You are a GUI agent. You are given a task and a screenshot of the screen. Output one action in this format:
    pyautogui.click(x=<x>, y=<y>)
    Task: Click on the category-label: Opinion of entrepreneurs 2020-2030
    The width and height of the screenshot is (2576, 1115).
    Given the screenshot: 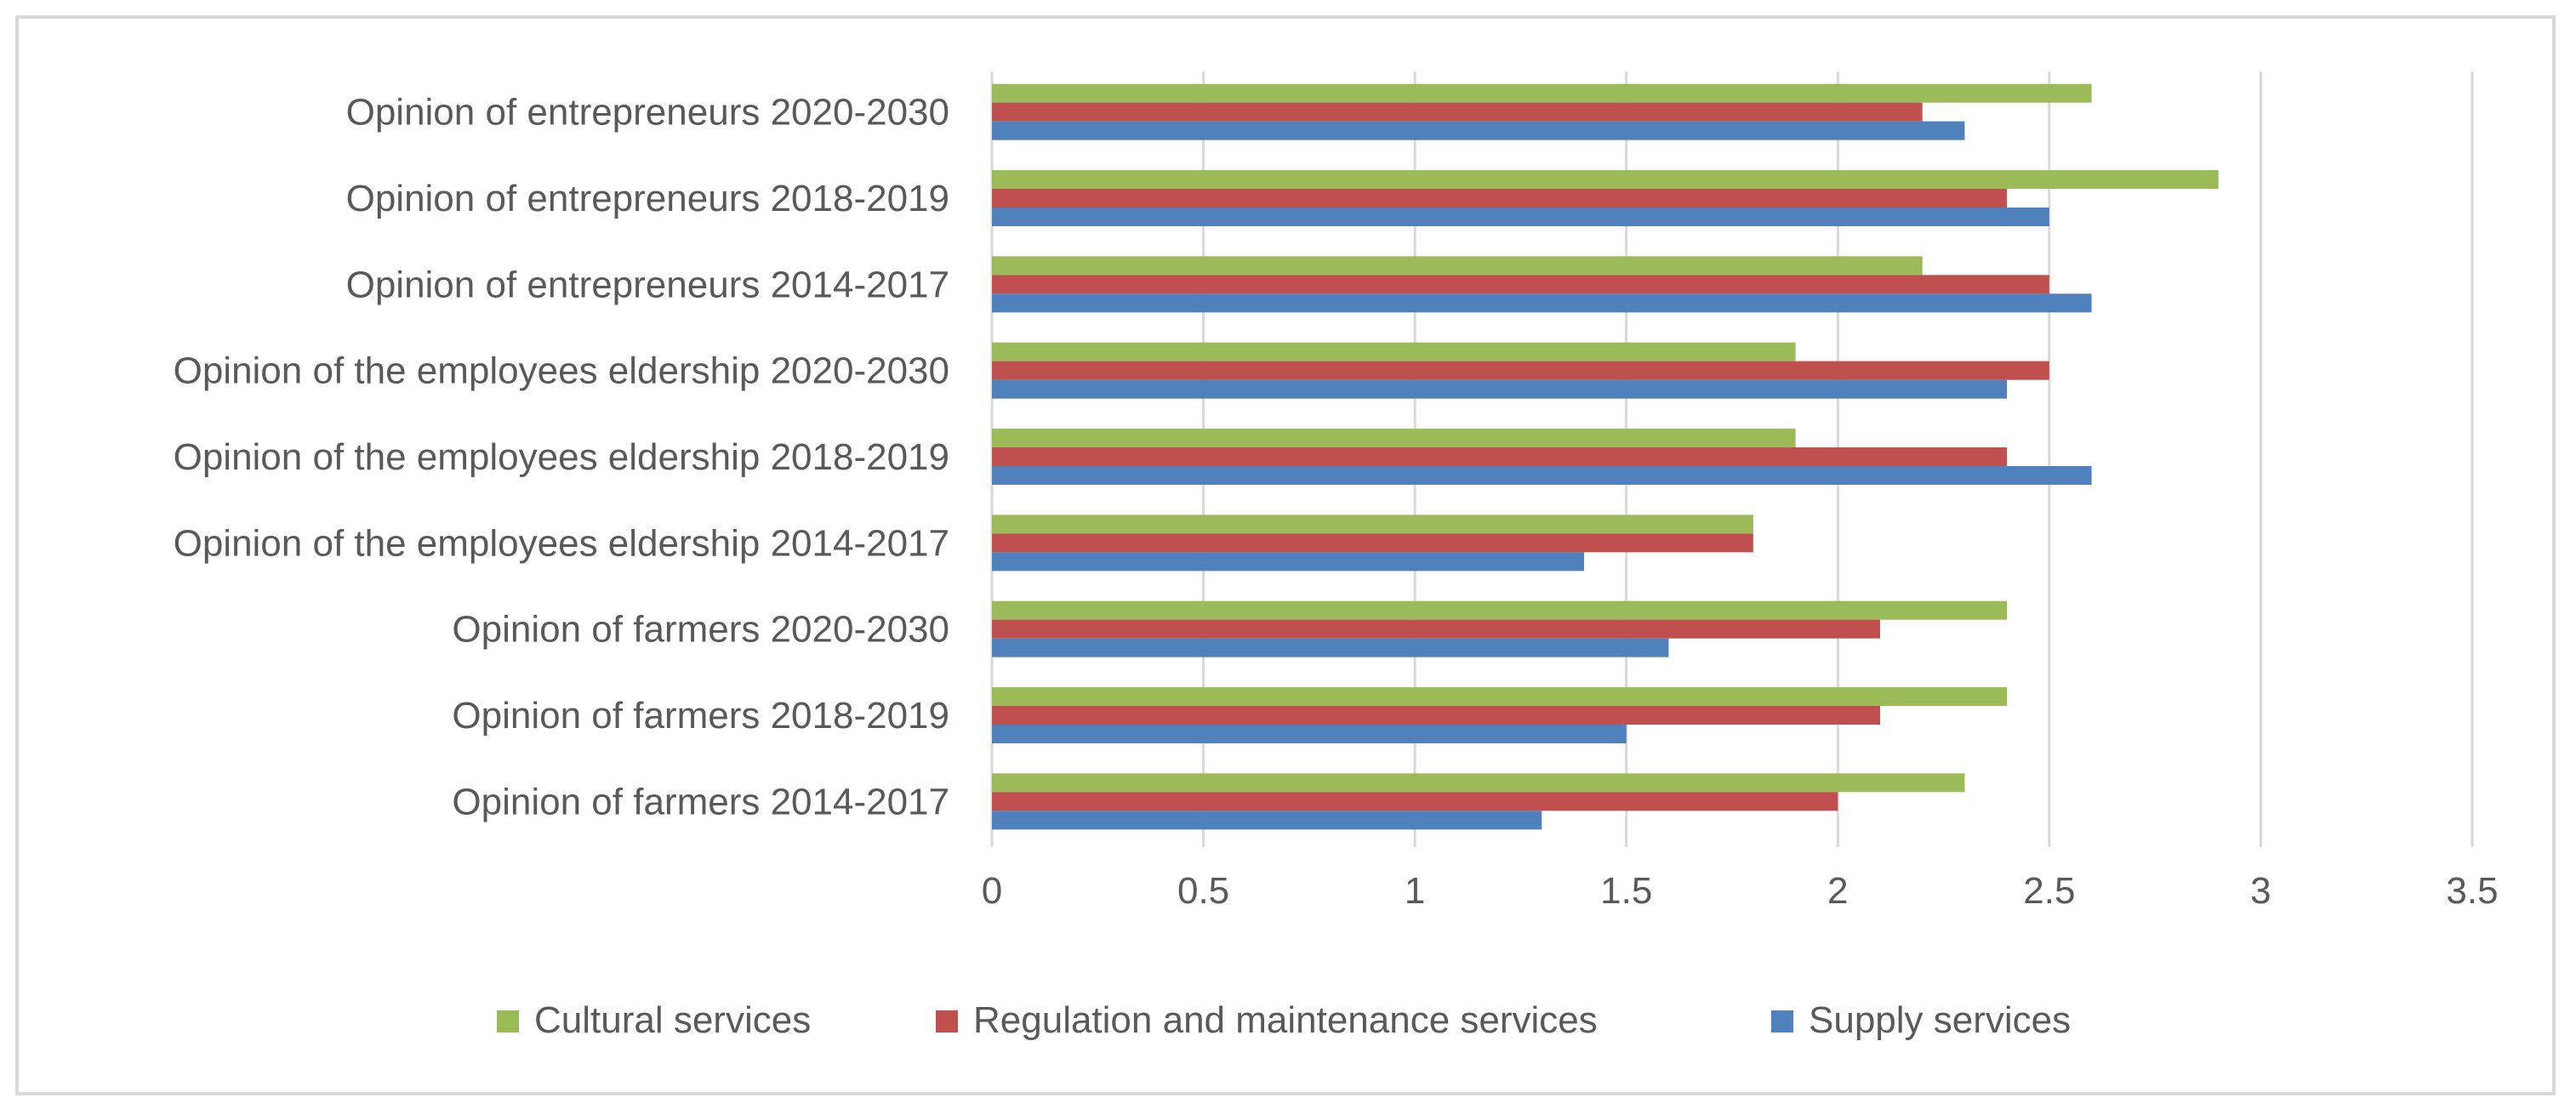 What is the action you would take?
    pyautogui.click(x=647, y=113)
    